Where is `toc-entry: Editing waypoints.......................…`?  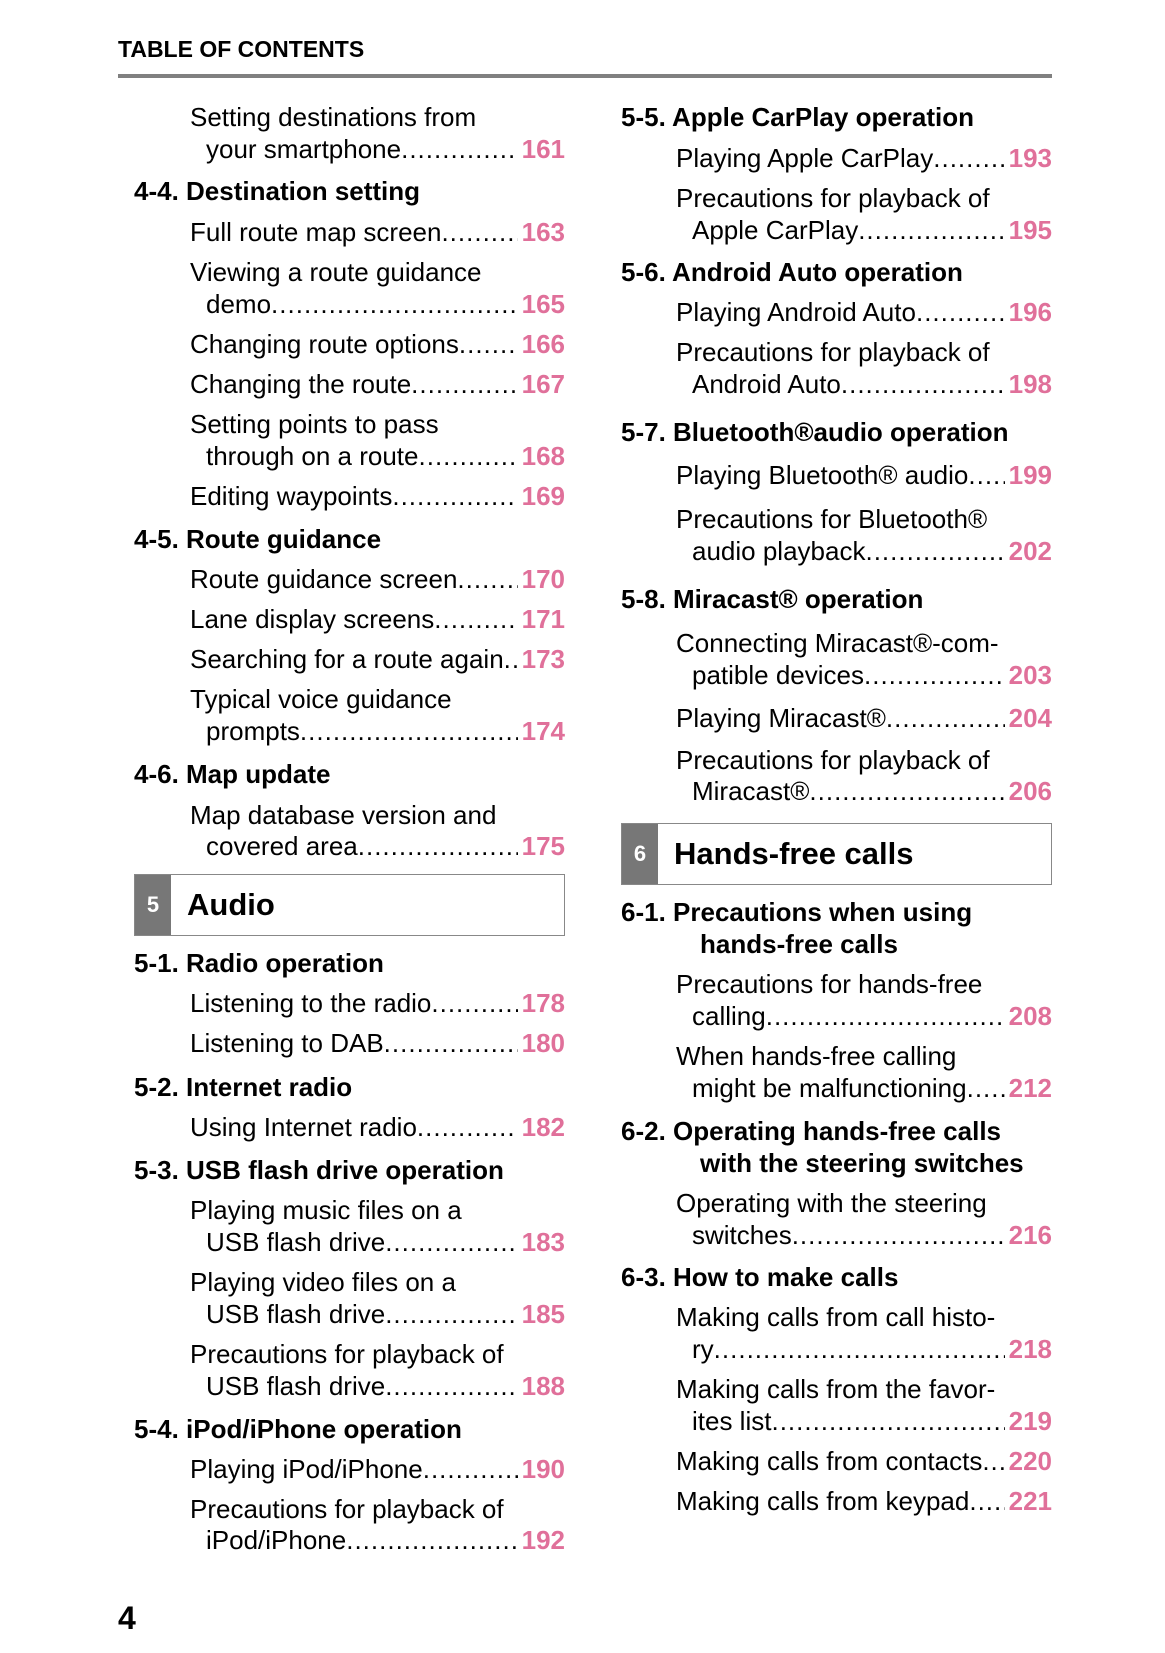
toc-entry: Editing waypoints.......................… is located at coordinates (377, 496).